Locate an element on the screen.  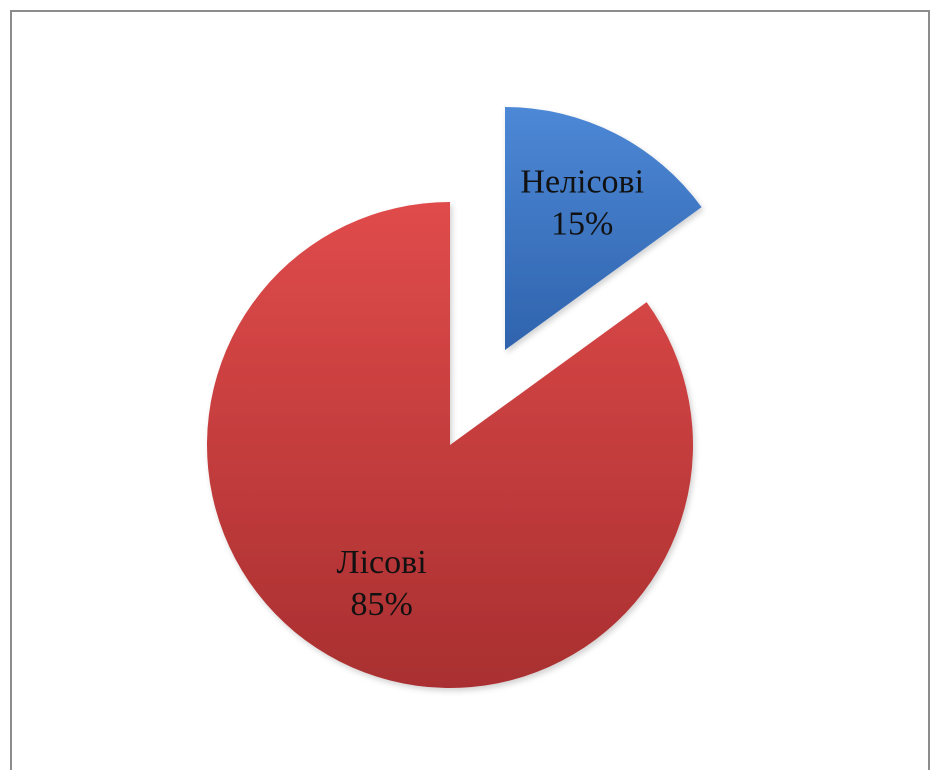
slice-percent-label: 85% is located at coordinates (381, 604).